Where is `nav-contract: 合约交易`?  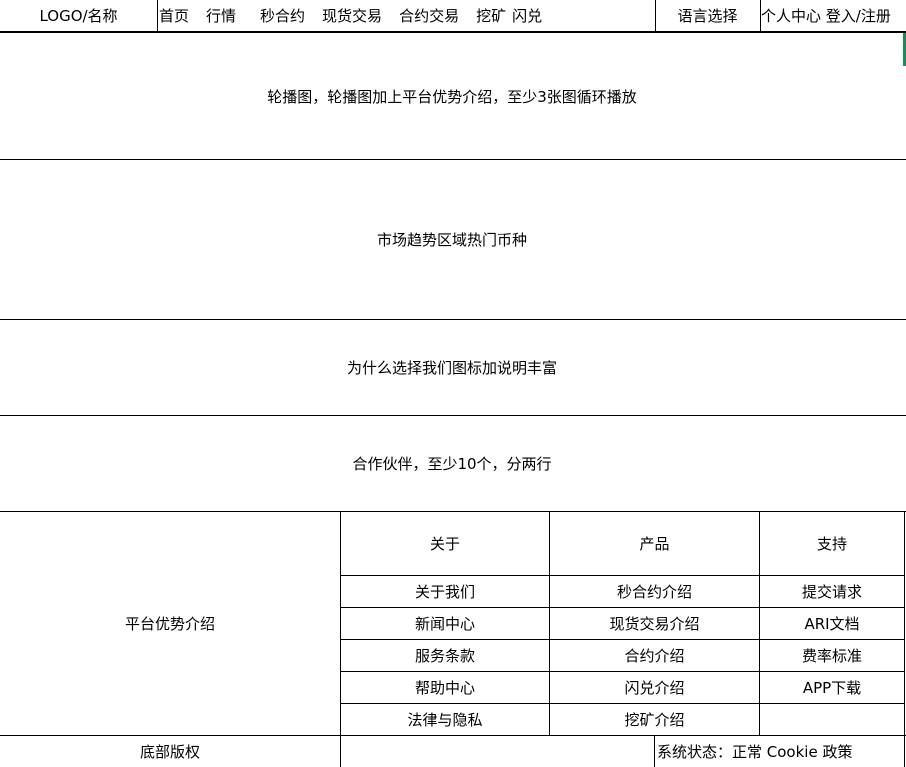
nav-contract: 合约交易 is located at coordinates (429, 16).